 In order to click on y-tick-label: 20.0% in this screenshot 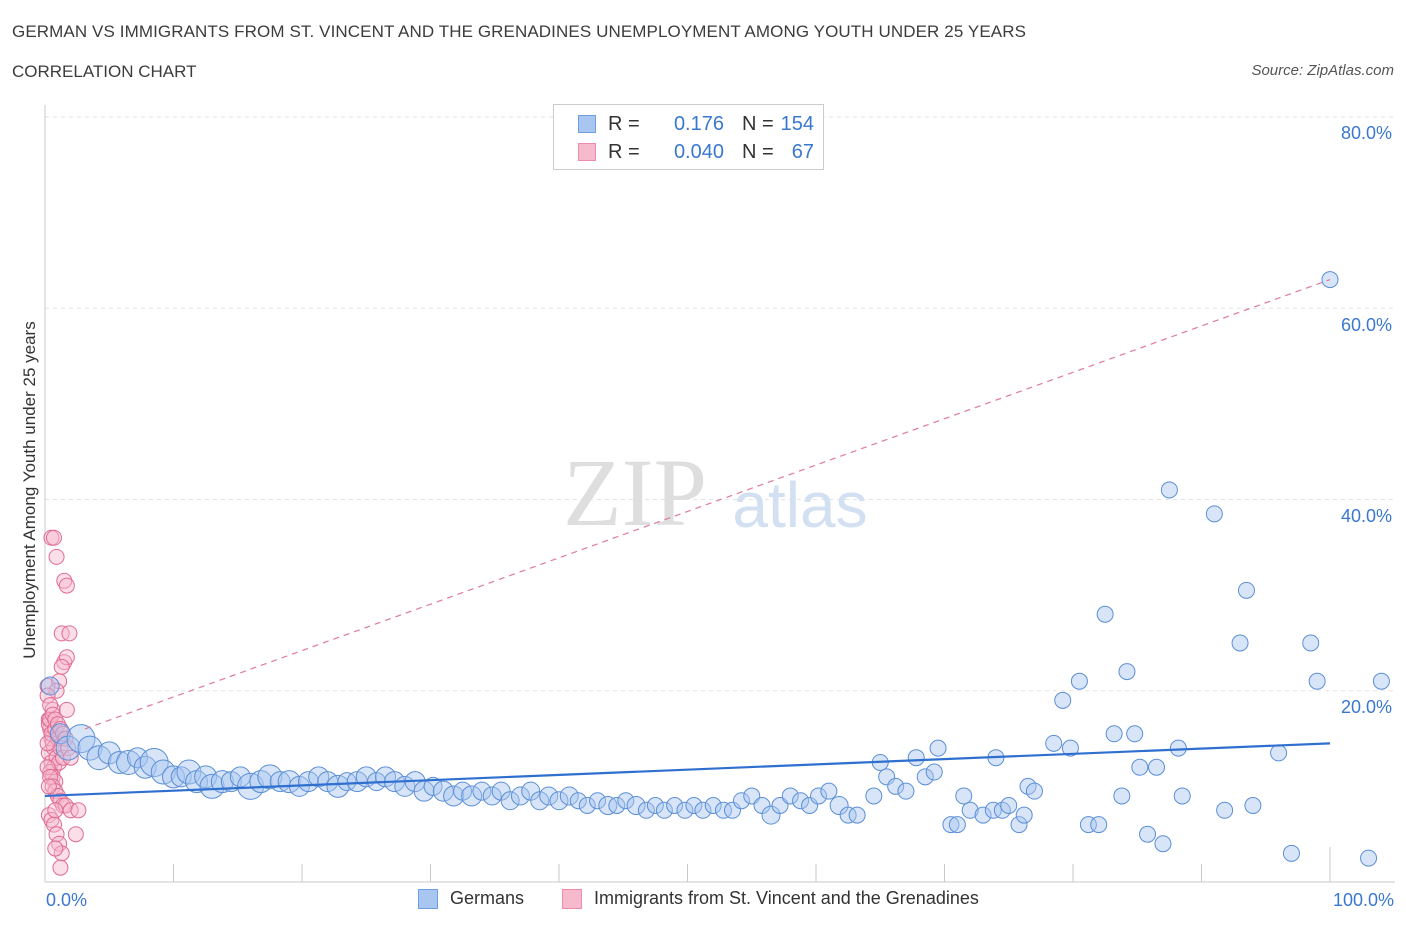, I will do `click(1366, 707)`.